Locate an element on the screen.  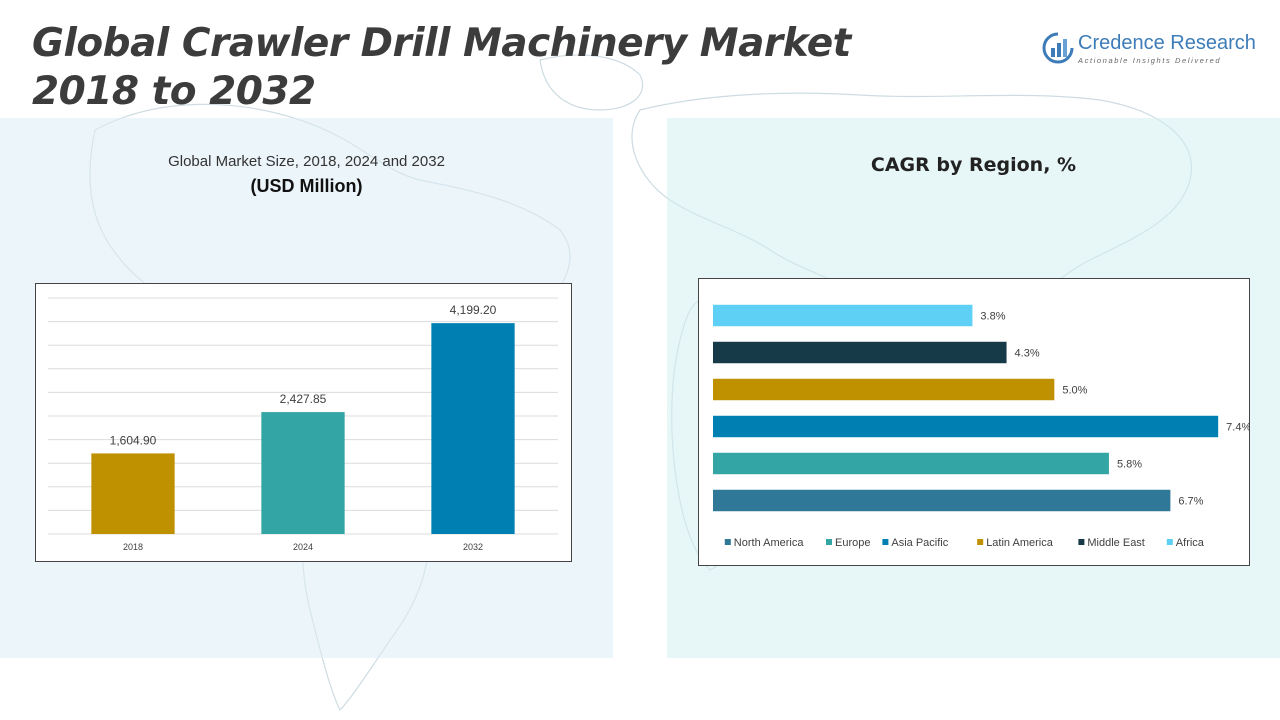
legend-entry: Europe is located at coordinates (852, 543).